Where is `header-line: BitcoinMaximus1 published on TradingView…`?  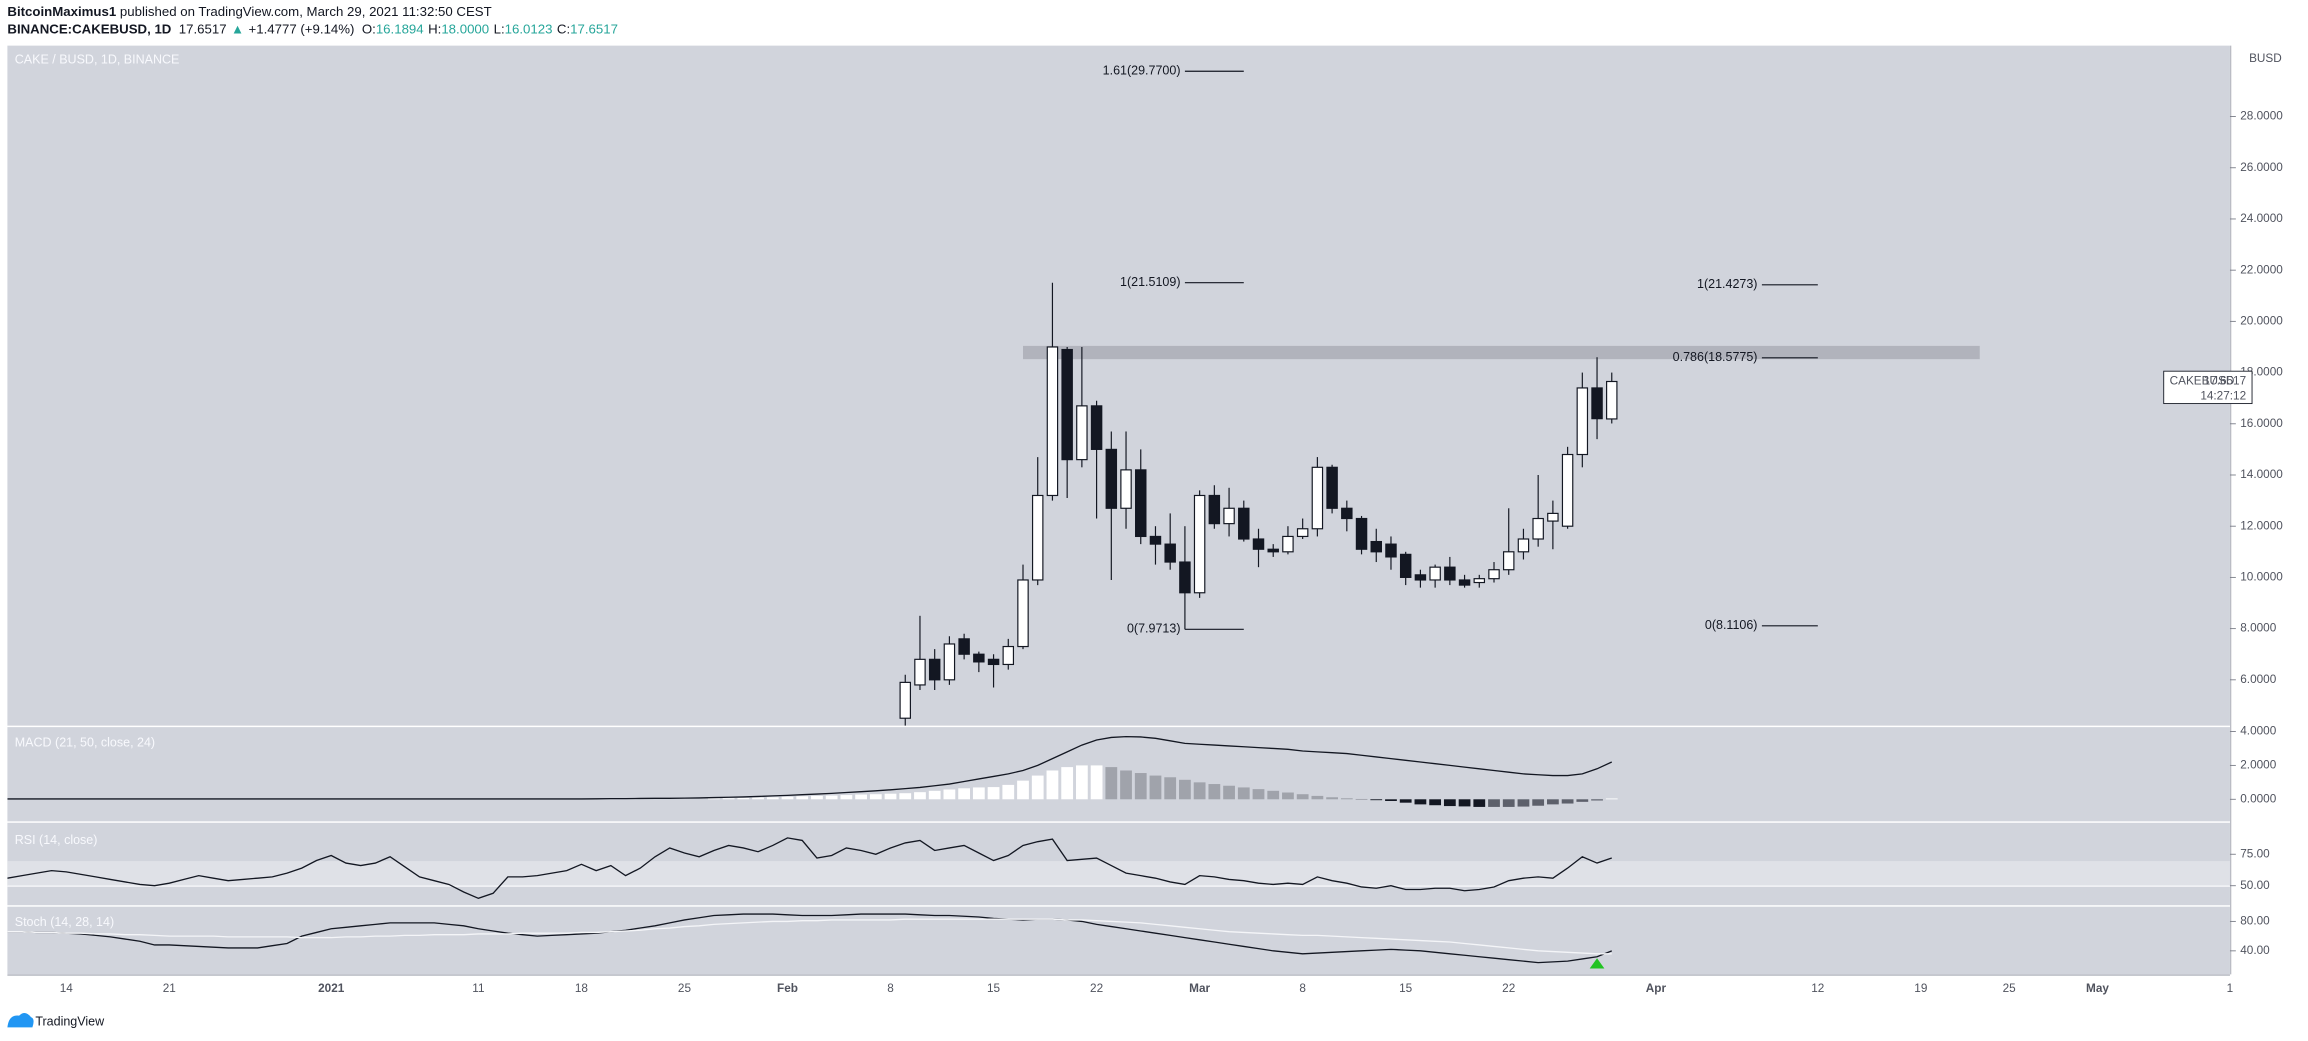 header-line: BitcoinMaximus1 published on TradingView… is located at coordinates (249, 10).